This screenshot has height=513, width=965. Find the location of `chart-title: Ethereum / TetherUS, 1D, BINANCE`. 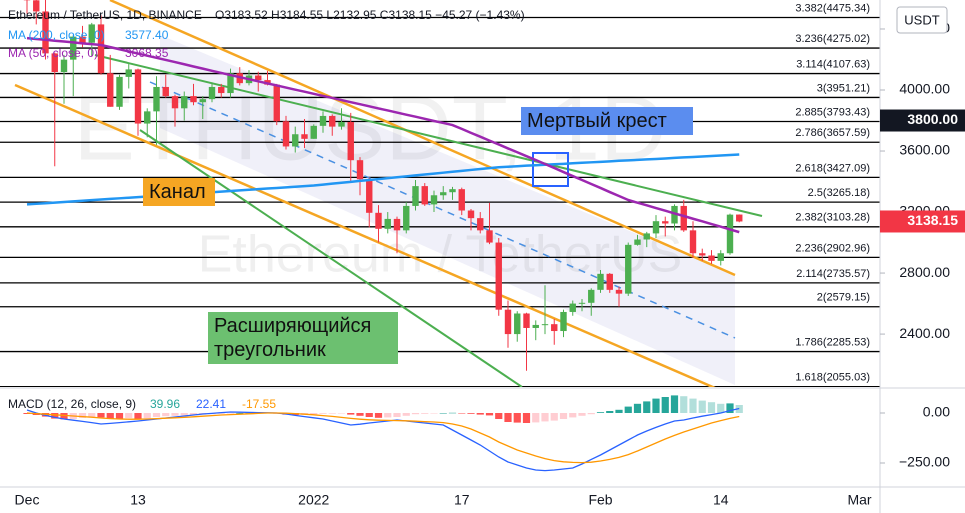

chart-title: Ethereum / TetherUS, 1D, BINANCE is located at coordinates (105, 15).